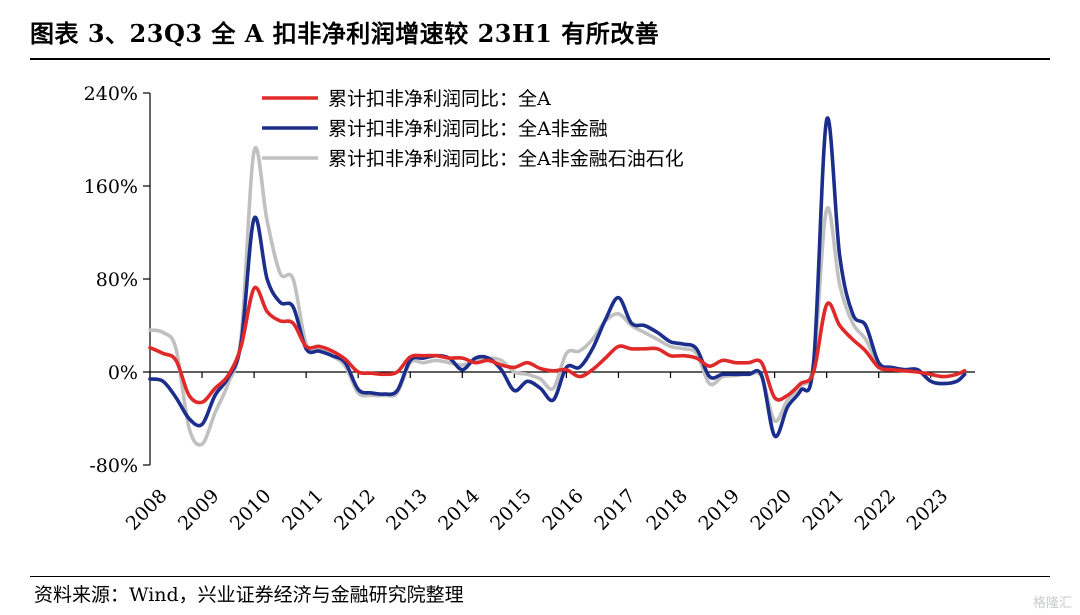 This screenshot has height=615, width=1080. I want to click on x-tick-label: 2010, so click(251, 510).